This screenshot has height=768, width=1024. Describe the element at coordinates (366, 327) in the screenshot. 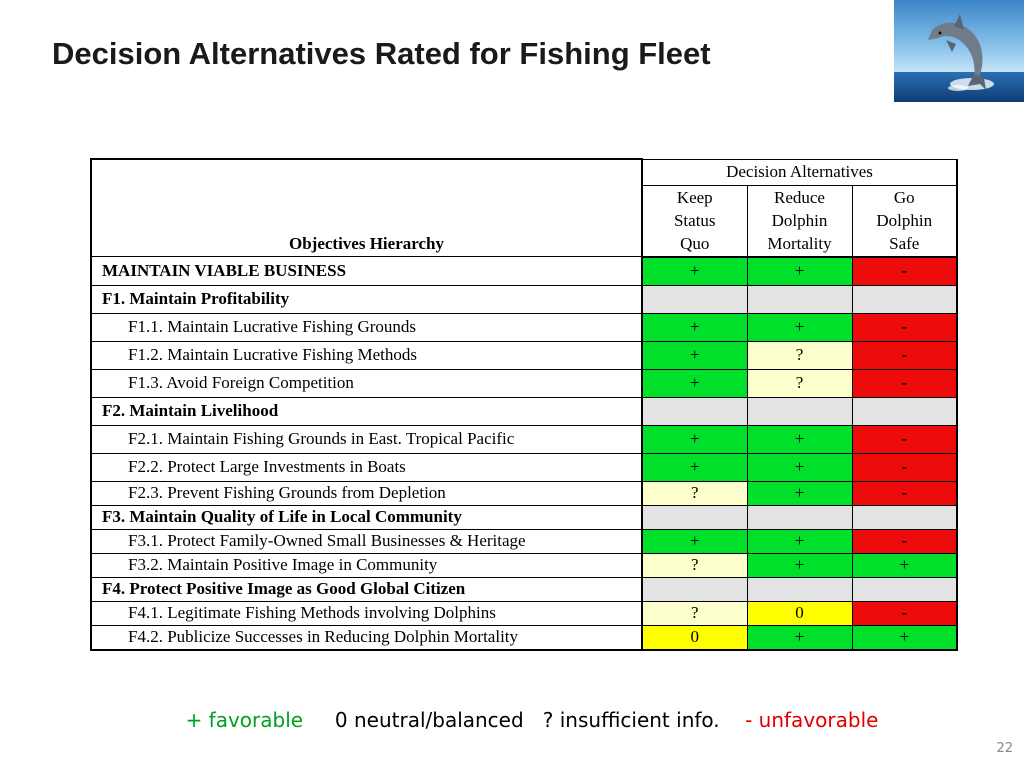

I see `objective-label: F1.1. Maintain Lucrative Fishing Grounds` at that location.